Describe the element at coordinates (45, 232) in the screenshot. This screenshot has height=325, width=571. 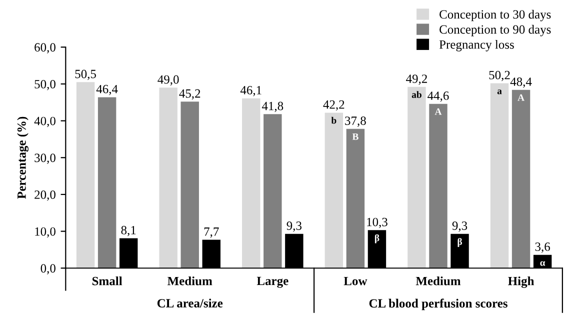
I see `y-tick-label: 10,0` at that location.